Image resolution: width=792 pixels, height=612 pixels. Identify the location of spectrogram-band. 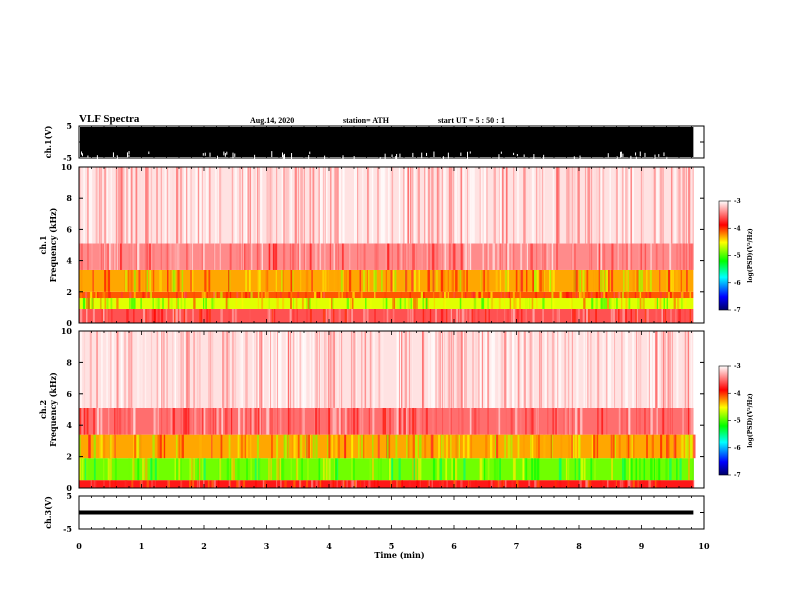
(386, 484).